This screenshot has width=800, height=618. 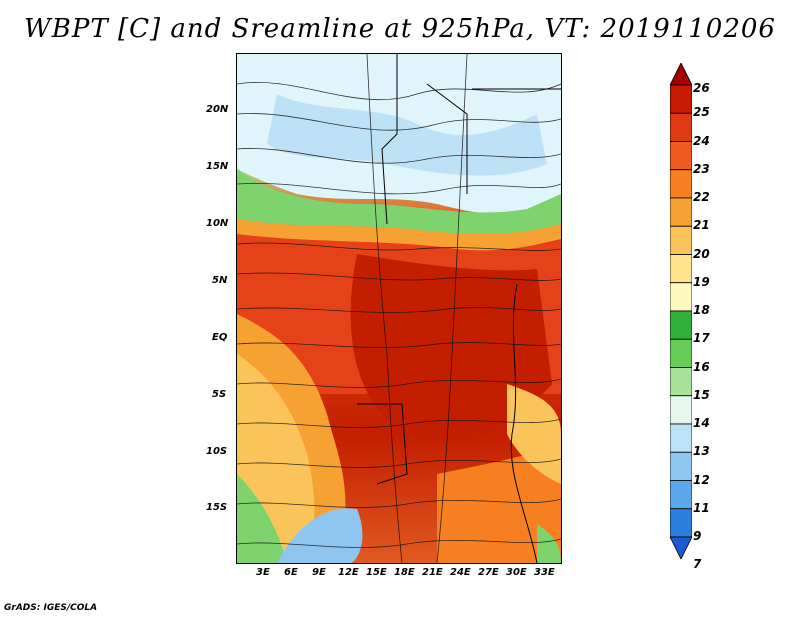 What do you see at coordinates (460, 572) in the screenshot?
I see `lon-label: 24E` at bounding box center [460, 572].